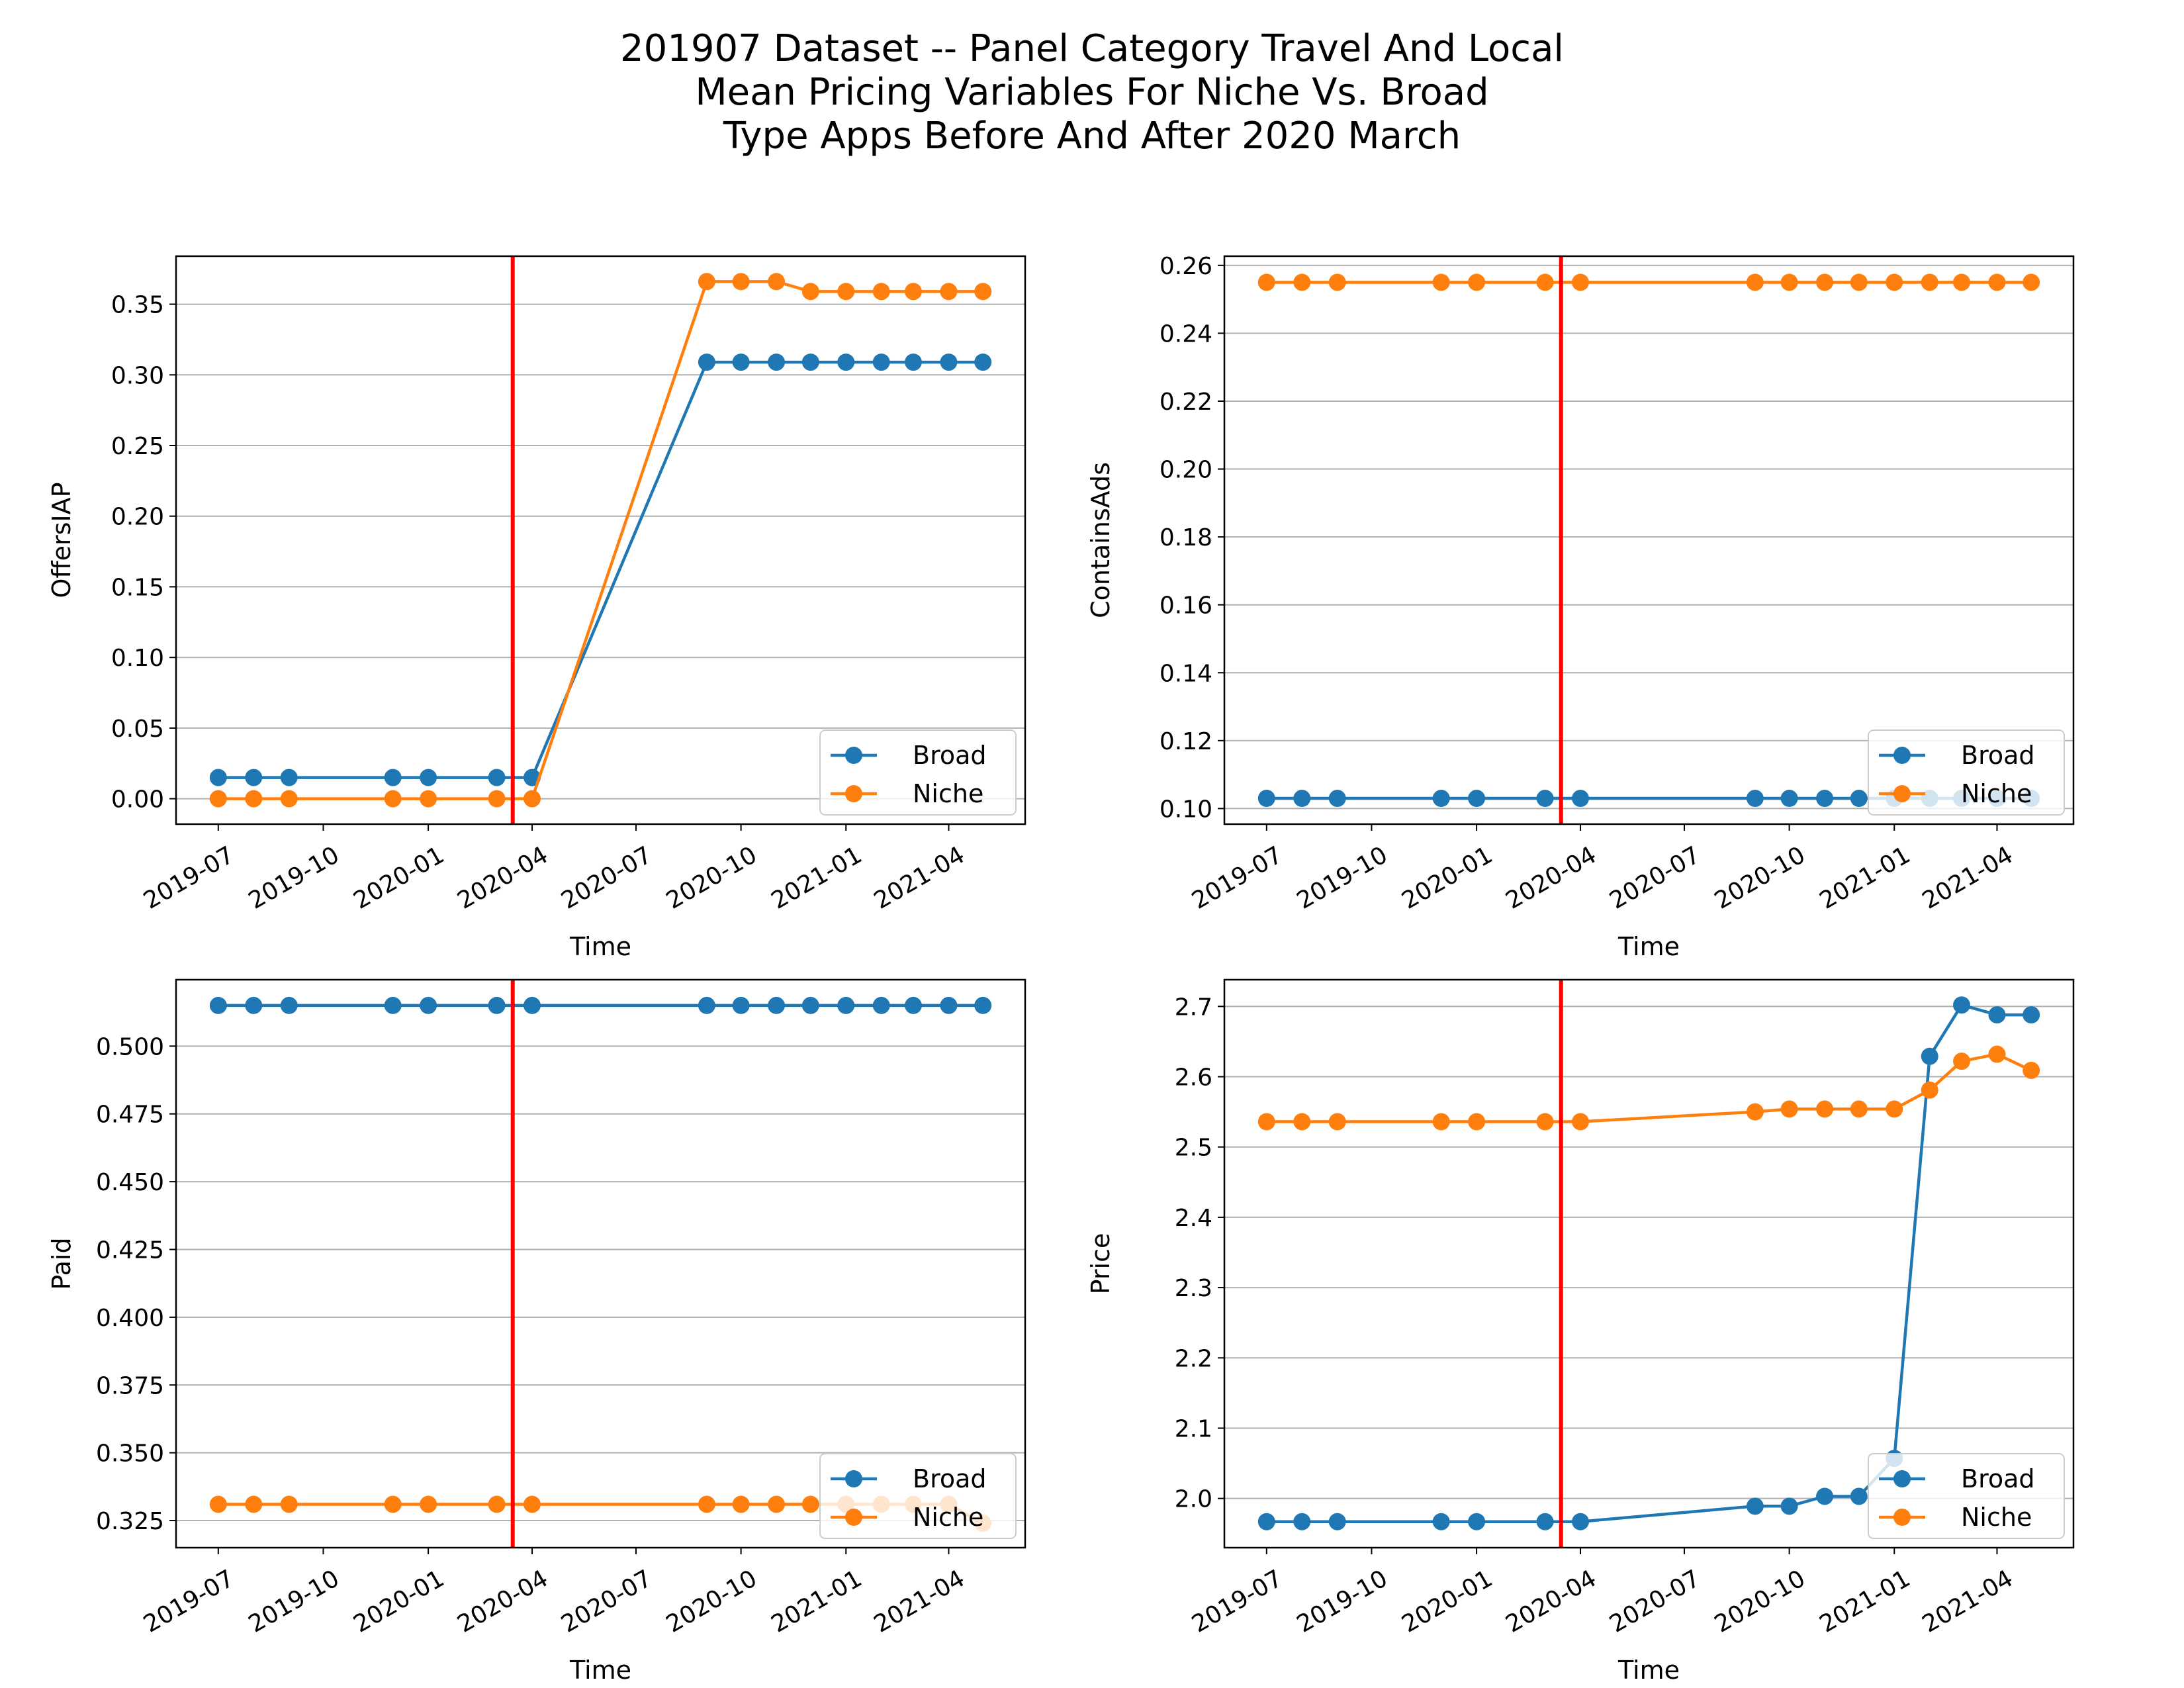 The height and width of the screenshot is (1688, 2184). What do you see at coordinates (137, 517) in the screenshot?
I see `y-tick-label: 0.20` at bounding box center [137, 517].